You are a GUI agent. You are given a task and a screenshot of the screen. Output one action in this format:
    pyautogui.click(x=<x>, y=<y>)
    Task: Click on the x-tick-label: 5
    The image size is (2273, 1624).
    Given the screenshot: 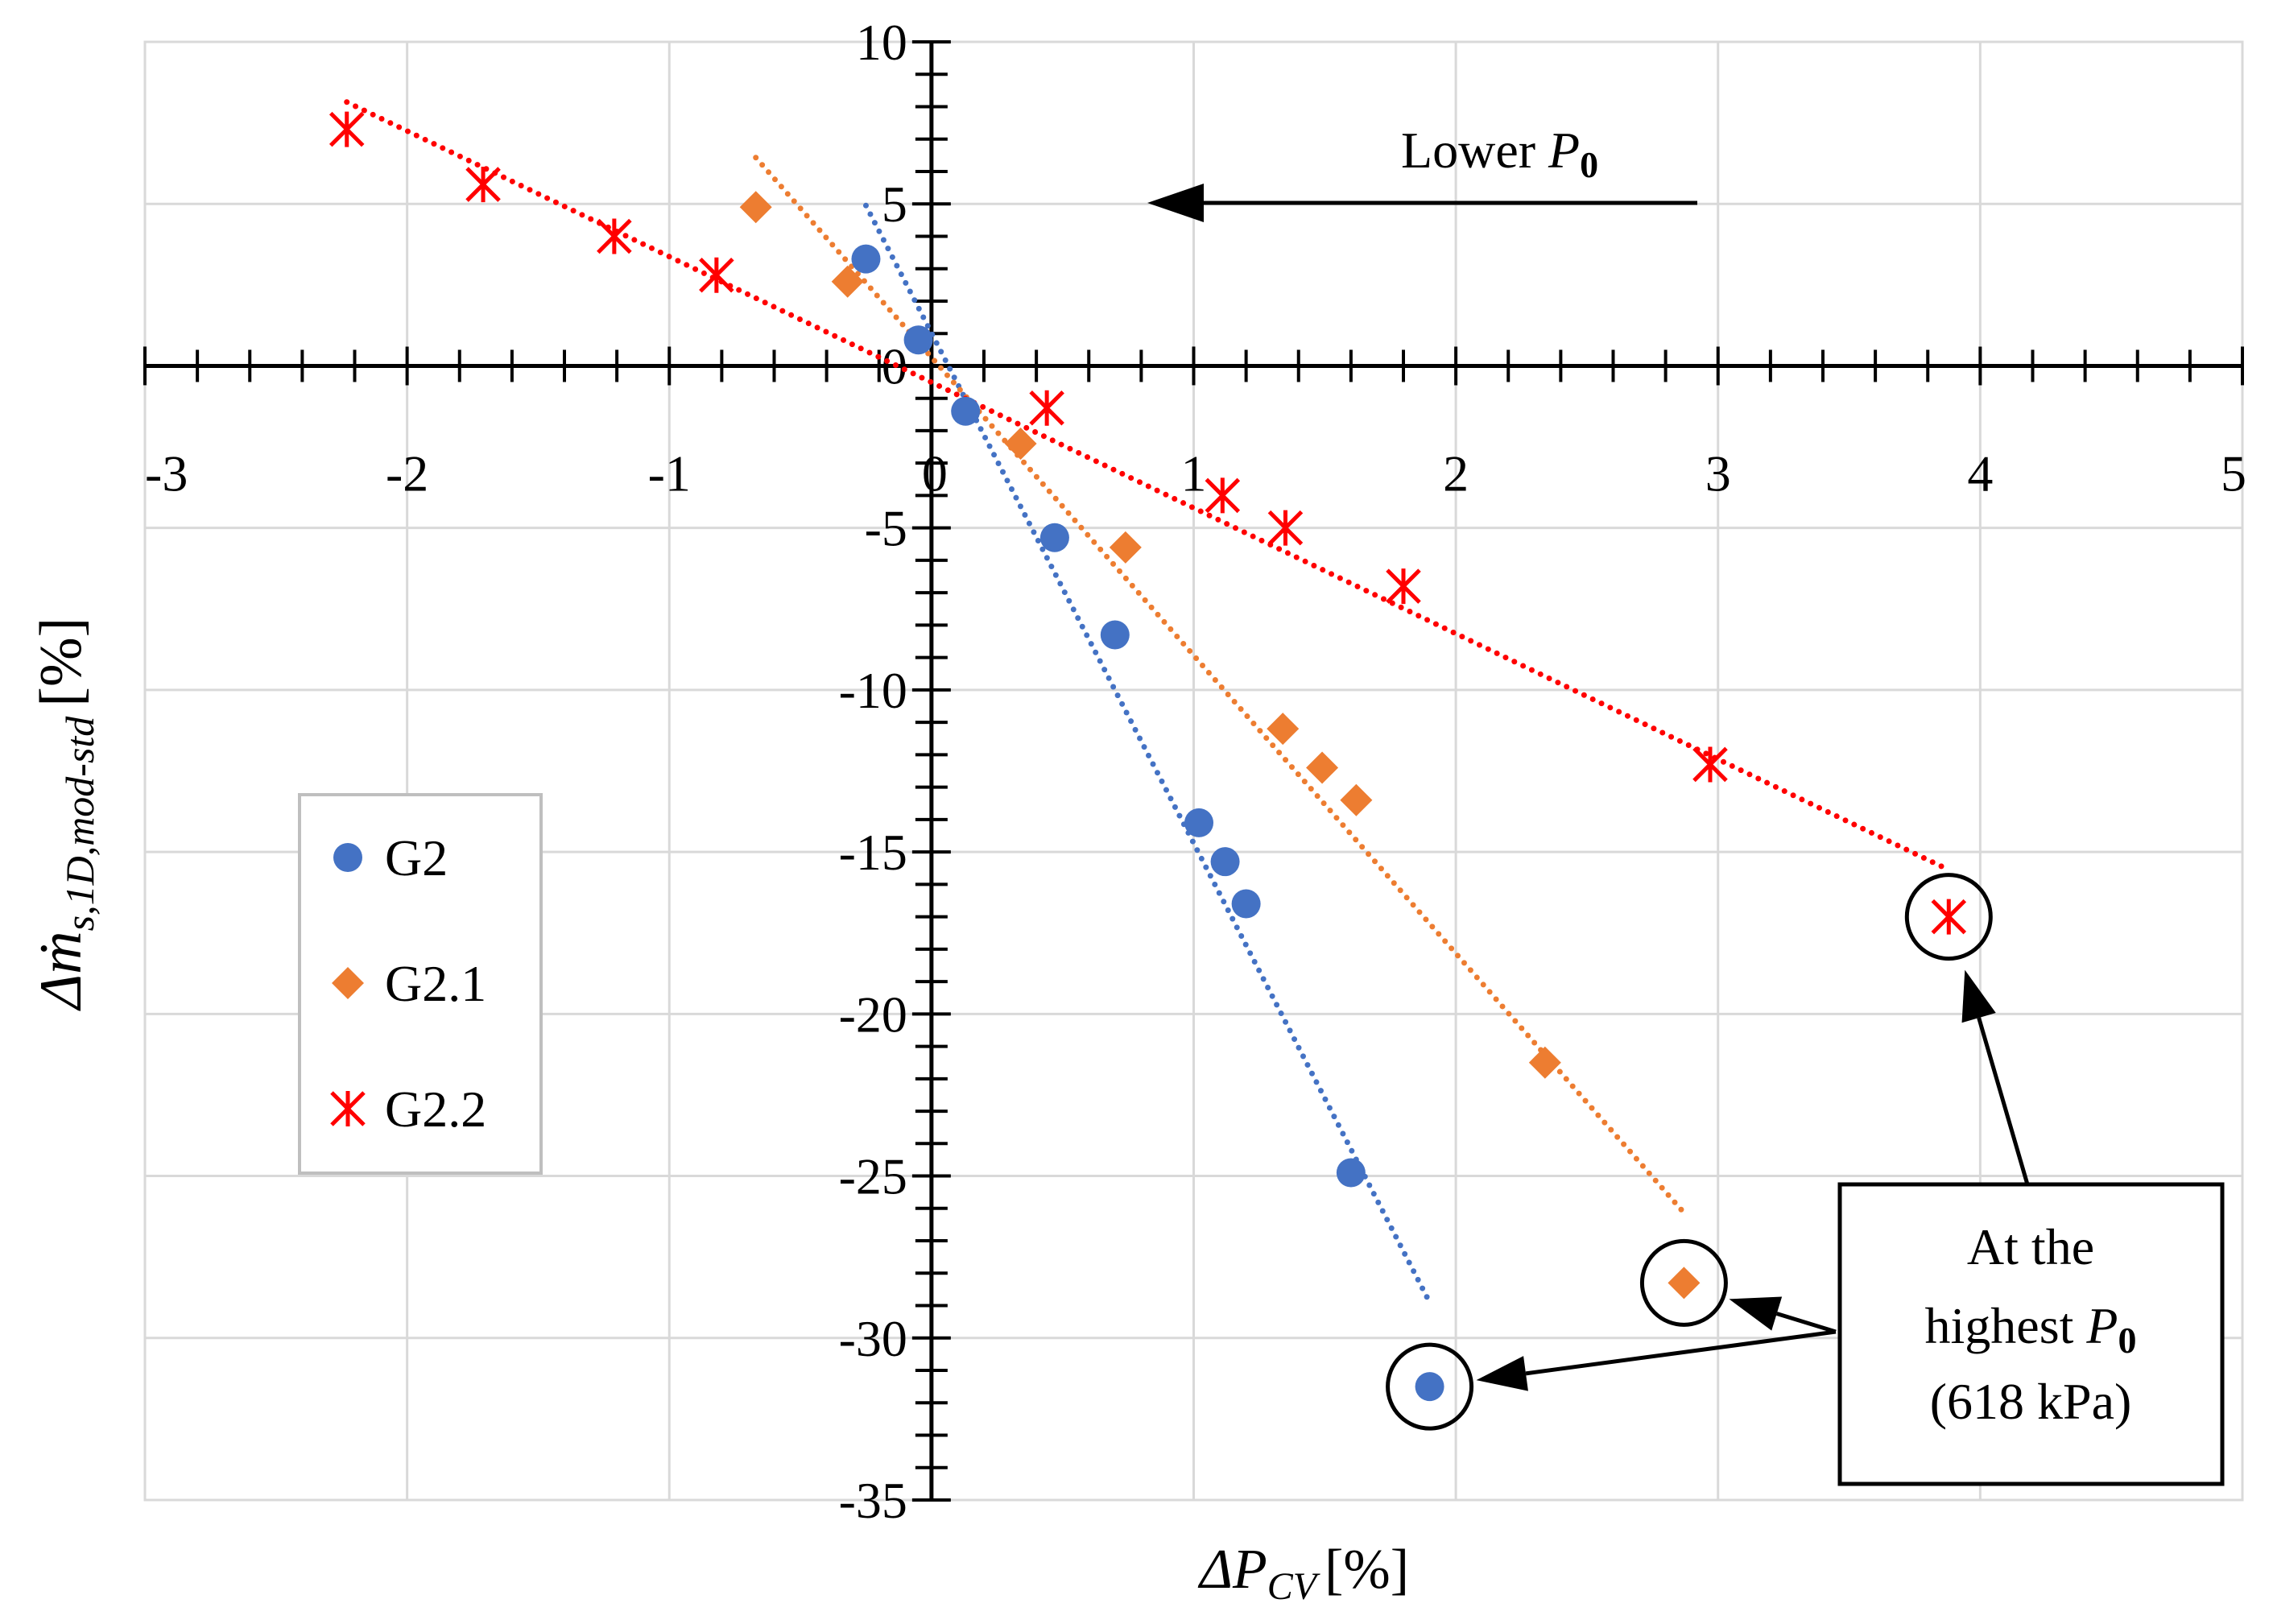 What is the action you would take?
    pyautogui.click(x=2233, y=473)
    